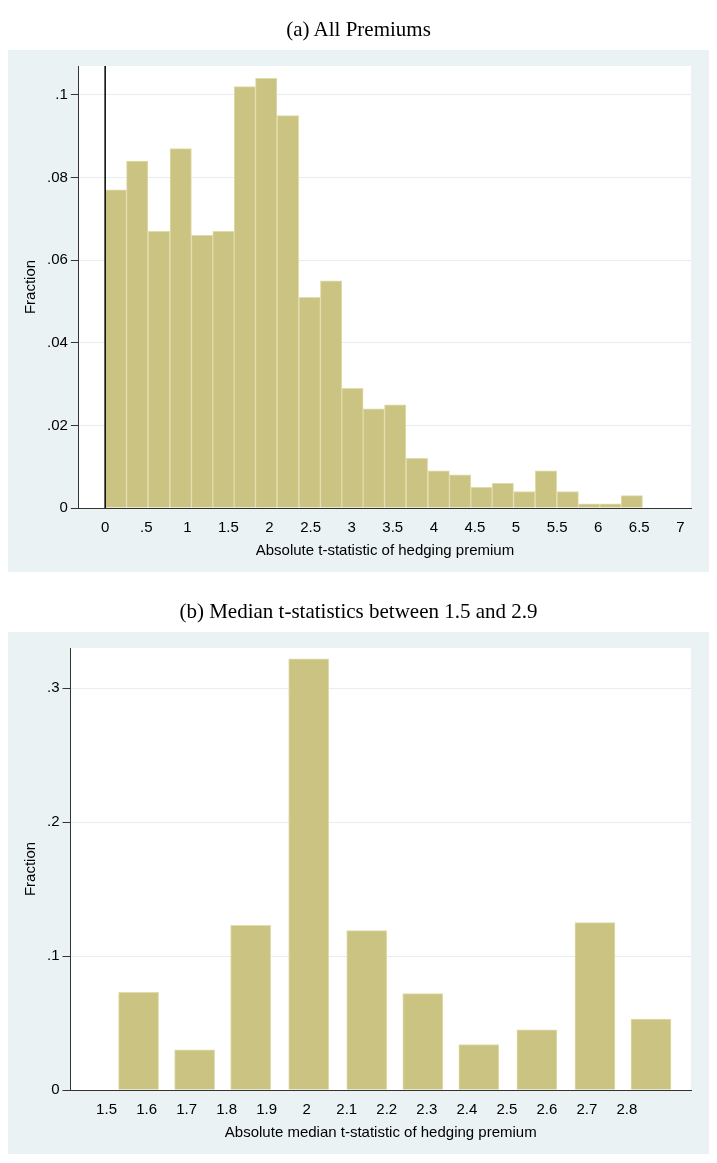  Describe the element at coordinates (598, 527) in the screenshot. I see `x-tick-label: 6` at that location.